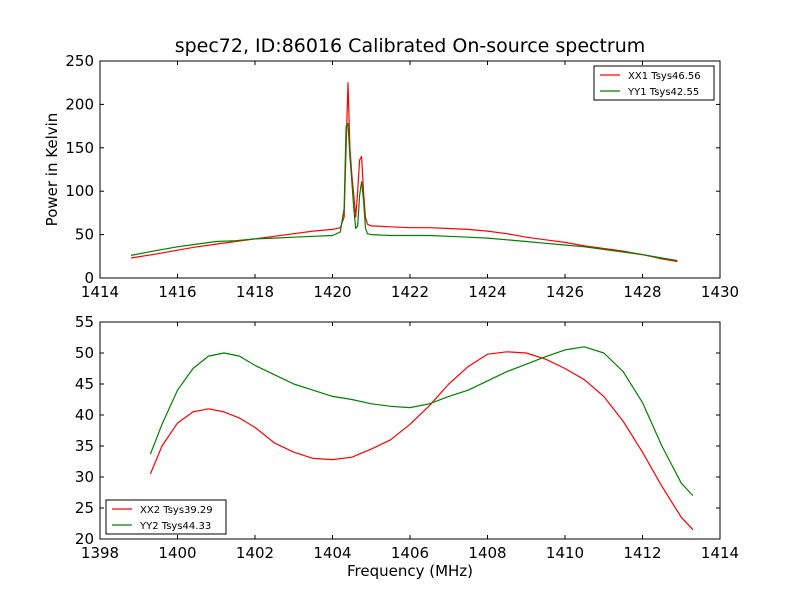 The image size is (800, 604). I want to click on y-axis-label: Power in Kelvin, so click(52, 170).